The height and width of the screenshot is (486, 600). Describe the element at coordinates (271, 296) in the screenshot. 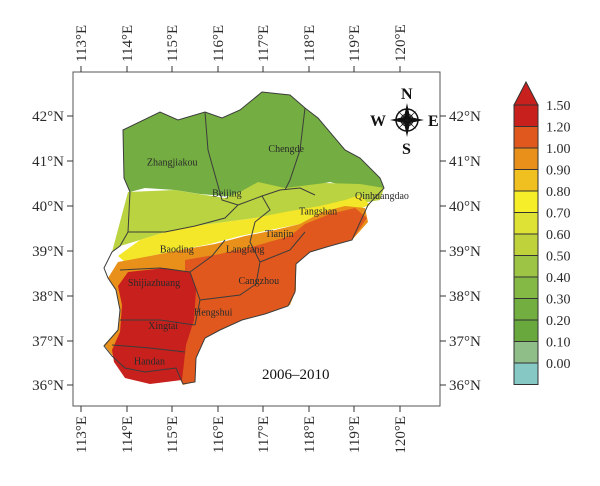

I see `region-redorange` at that location.